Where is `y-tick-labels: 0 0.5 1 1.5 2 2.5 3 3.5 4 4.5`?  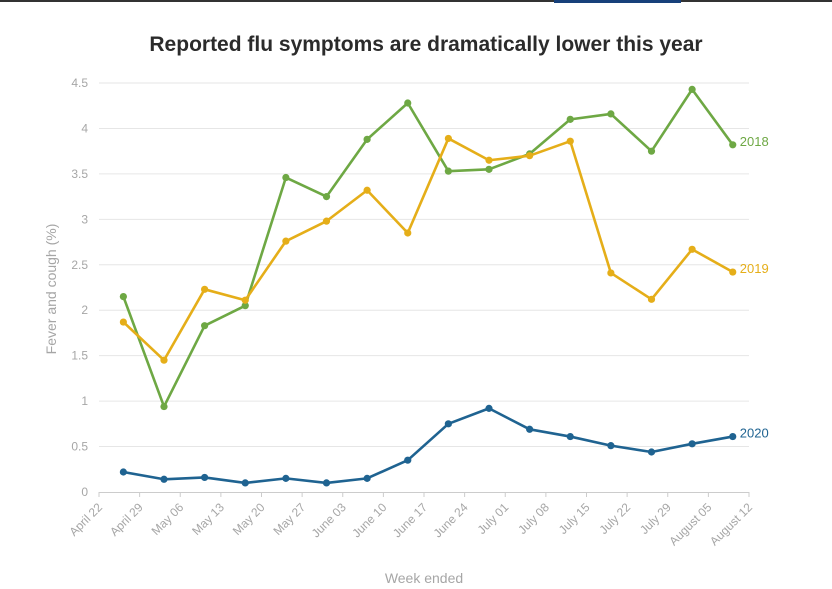 y-tick-labels: 0 0.5 1 1.5 2 2.5 3 3.5 4 4.5 is located at coordinates (79, 287).